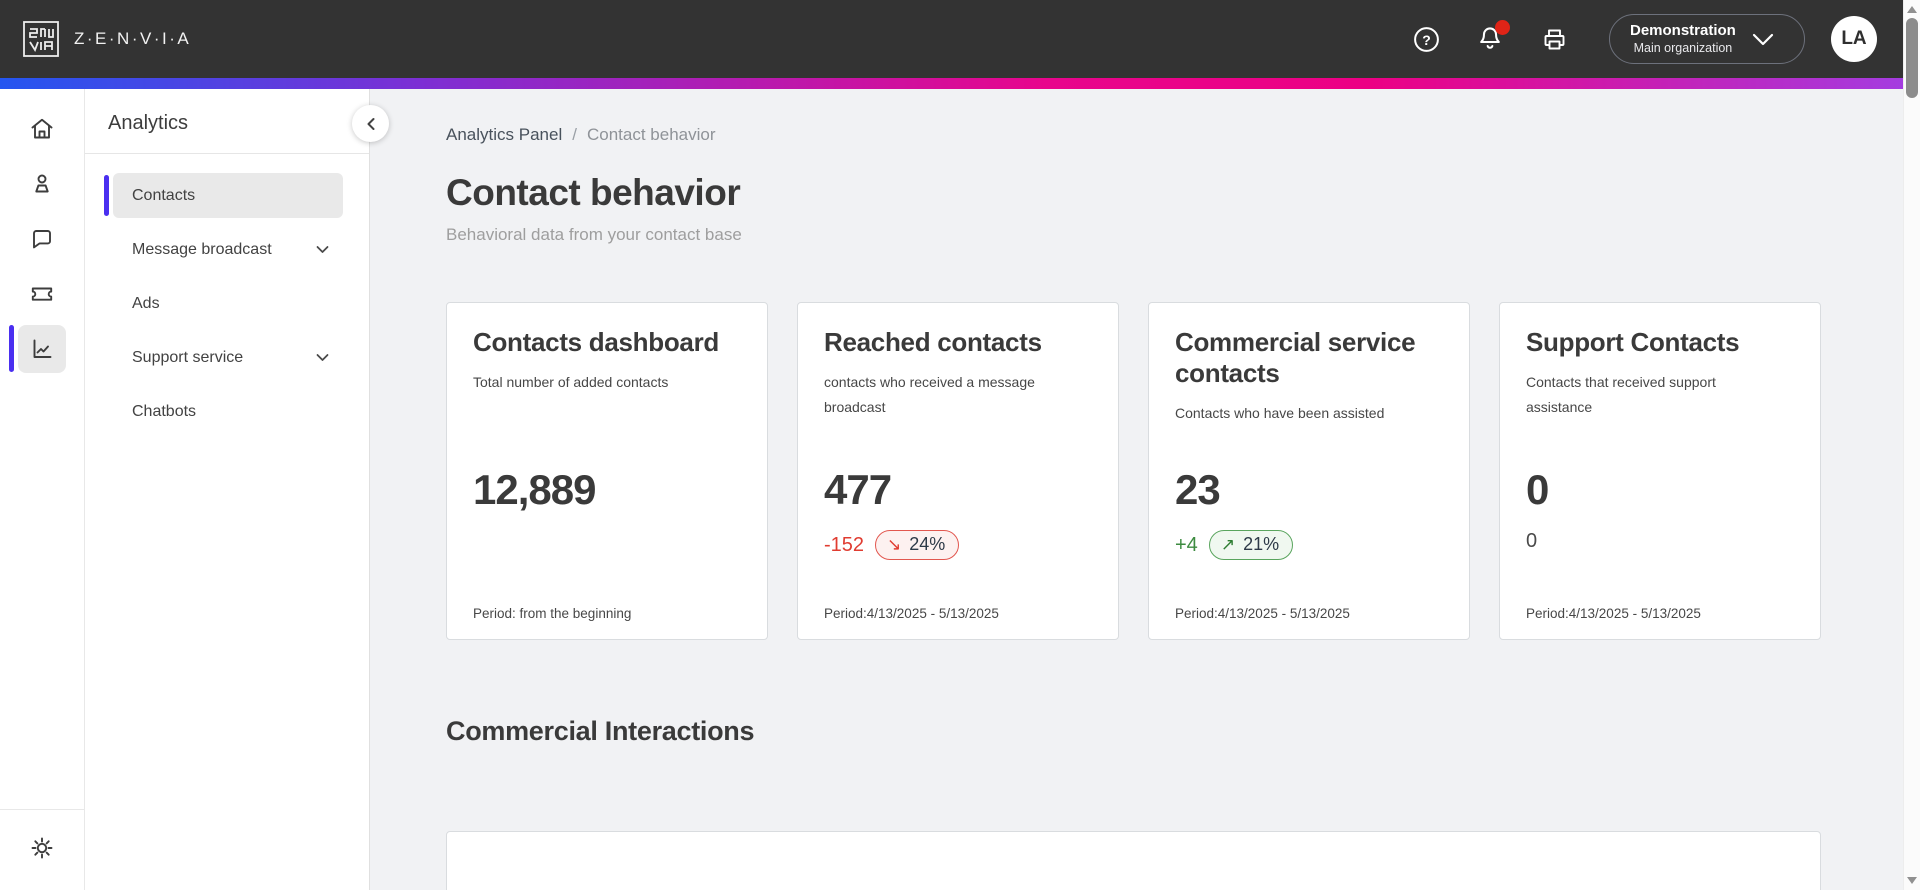  I want to click on section-title-commercial-interactions: Commercial Interactions, so click(600, 731).